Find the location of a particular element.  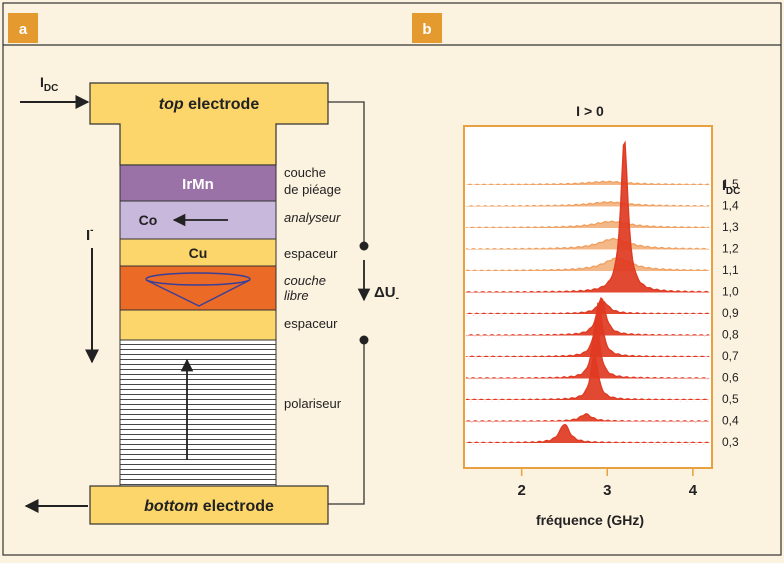

panel-b-tag is located at coordinates (427, 28).